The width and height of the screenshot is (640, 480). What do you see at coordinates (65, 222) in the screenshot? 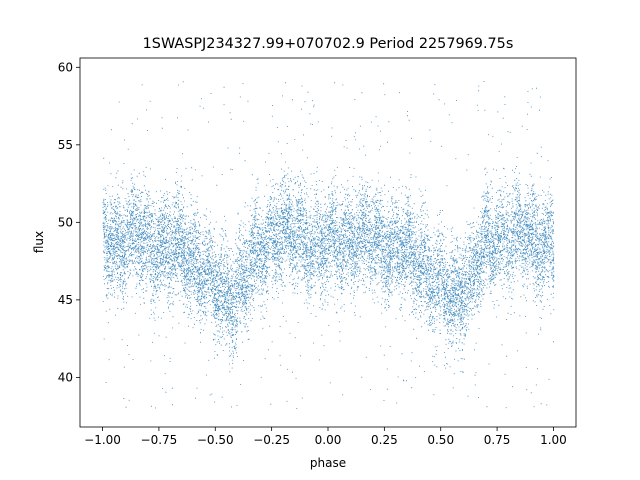
I see `y-tick-label: 50` at bounding box center [65, 222].